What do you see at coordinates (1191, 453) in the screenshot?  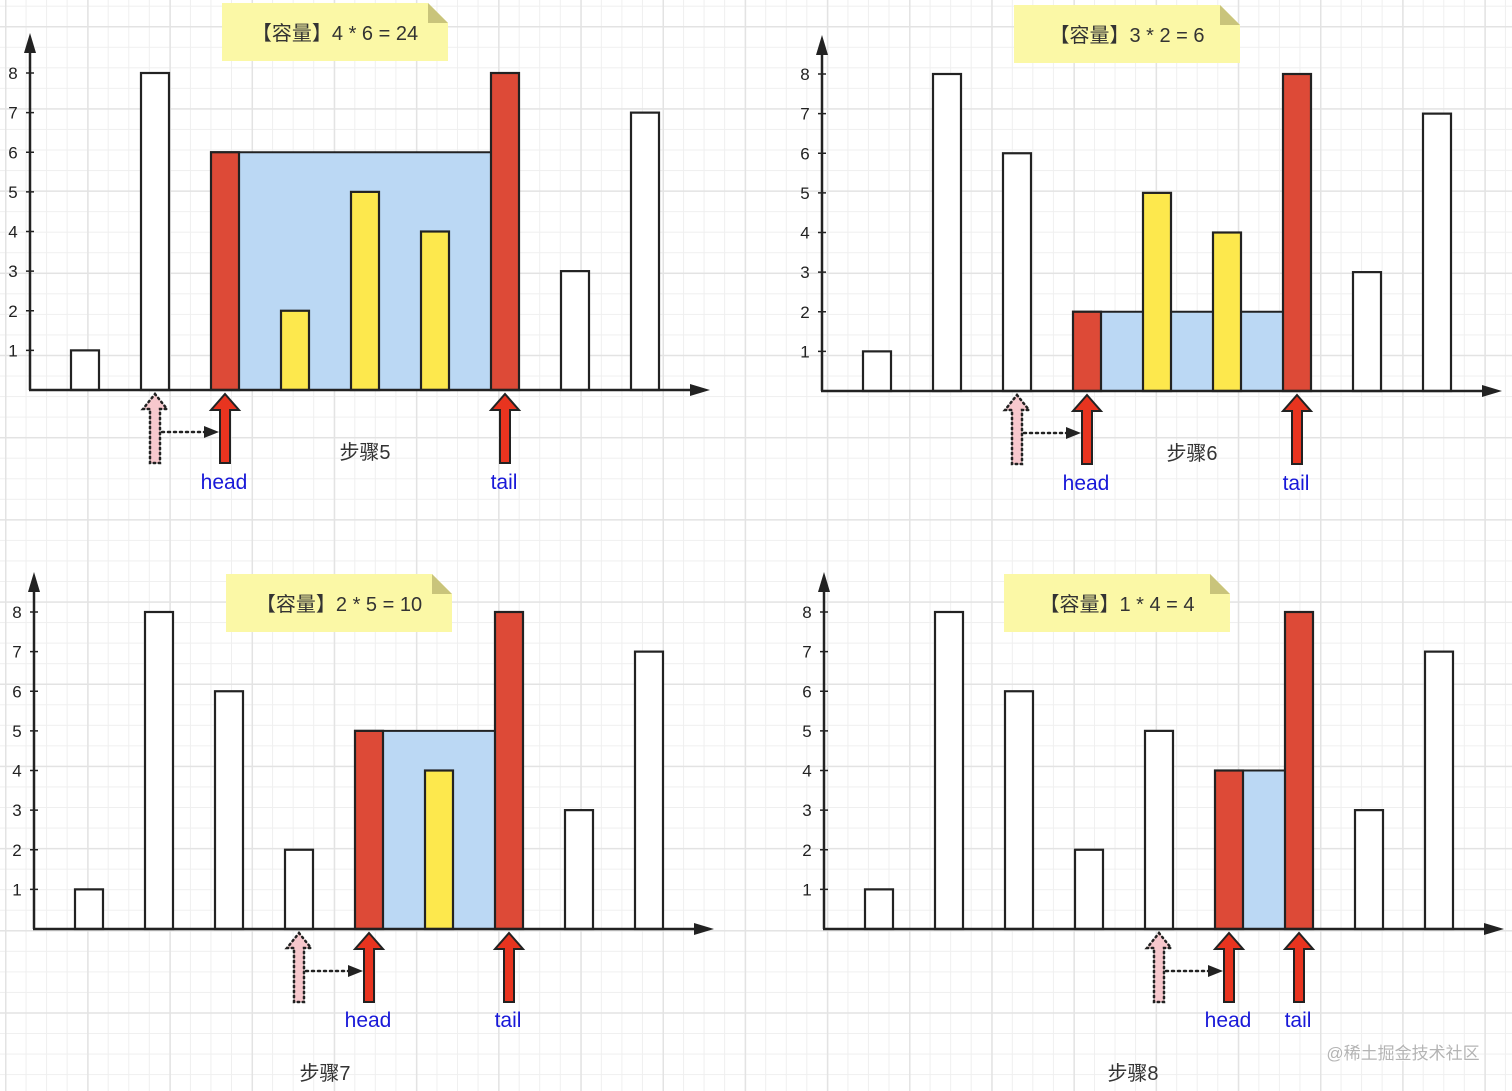 I see `step-label: 步骤6` at bounding box center [1191, 453].